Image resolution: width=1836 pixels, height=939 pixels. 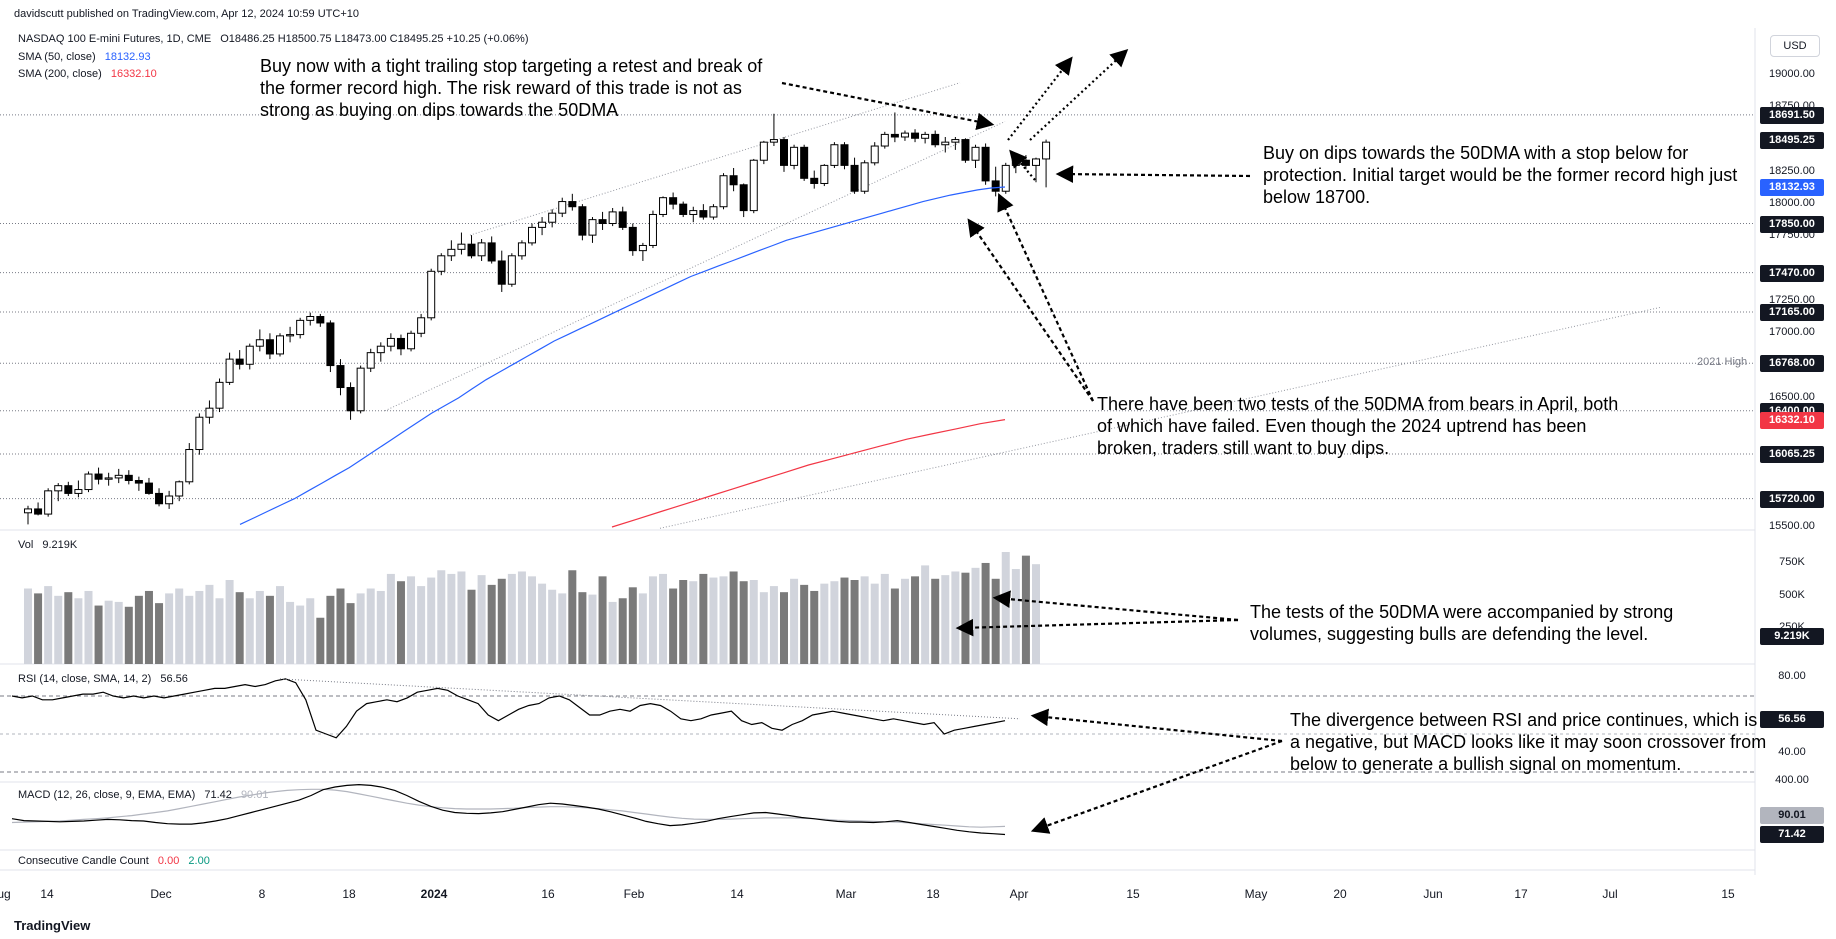 What do you see at coordinates (133, 74) in the screenshot?
I see `sma200-value: 16332.10` at bounding box center [133, 74].